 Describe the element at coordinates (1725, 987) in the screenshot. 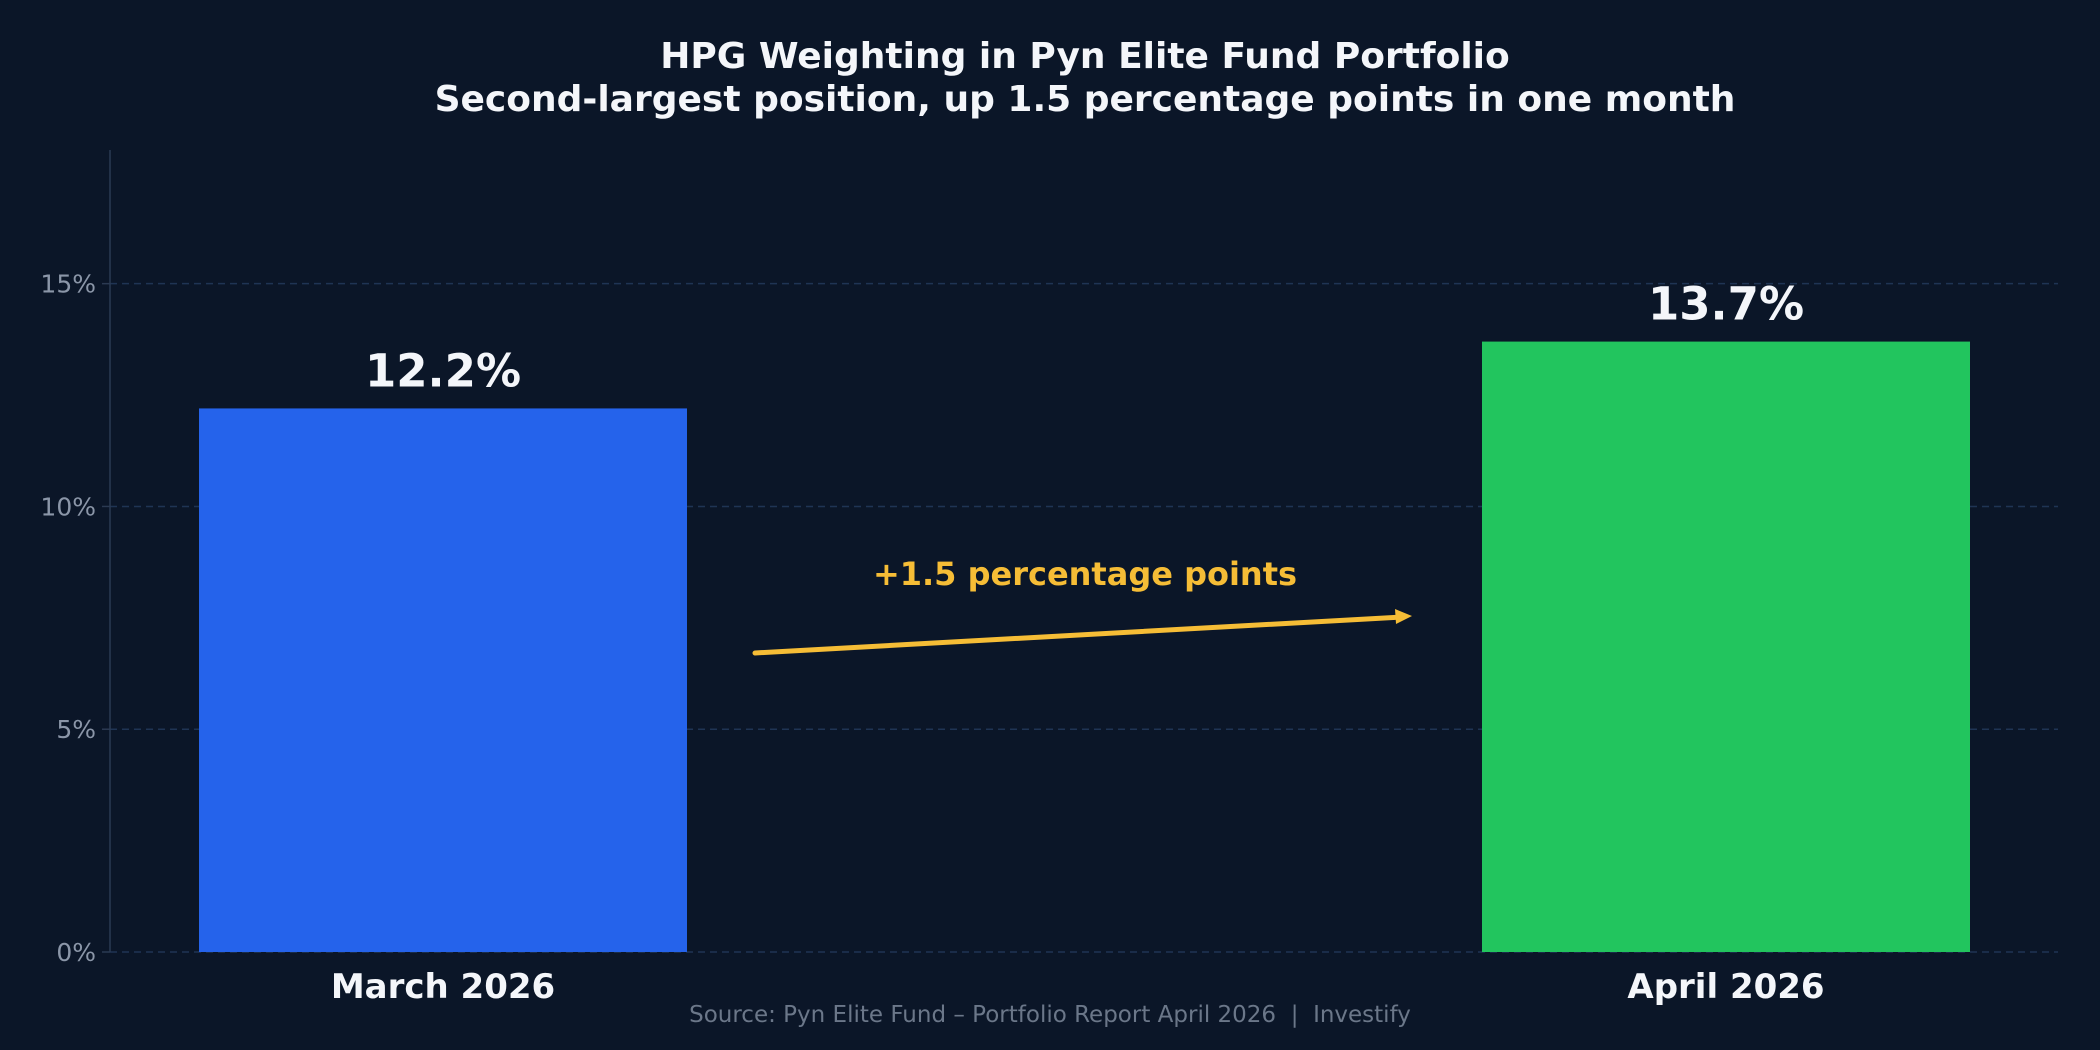

I see `x-category-label: April 2026` at that location.